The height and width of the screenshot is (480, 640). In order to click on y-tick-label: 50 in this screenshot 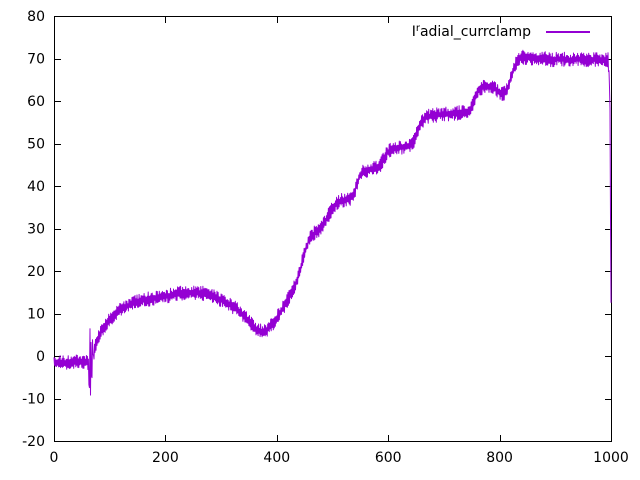, I will do `click(36, 145)`.